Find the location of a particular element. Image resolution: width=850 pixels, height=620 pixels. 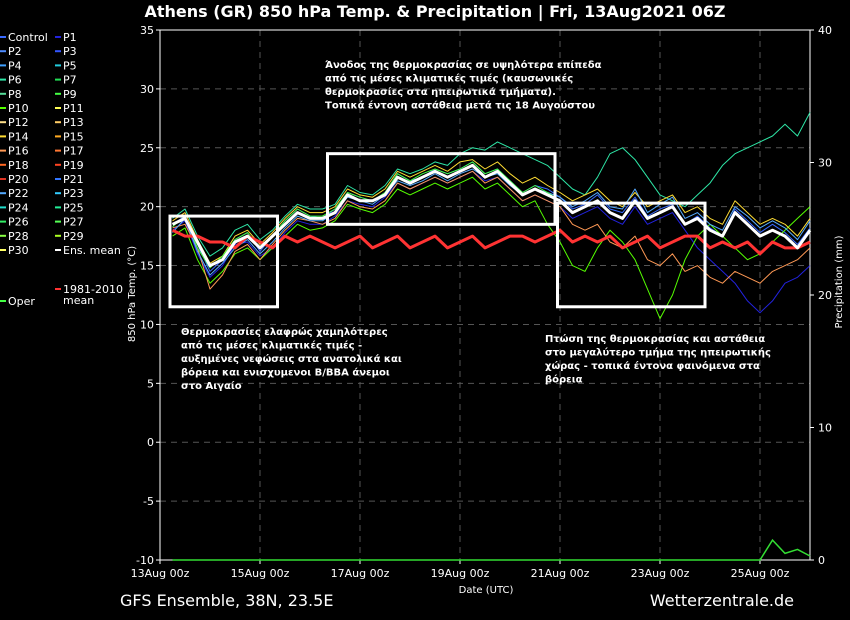

legend-label: P29 is located at coordinates (73, 236).